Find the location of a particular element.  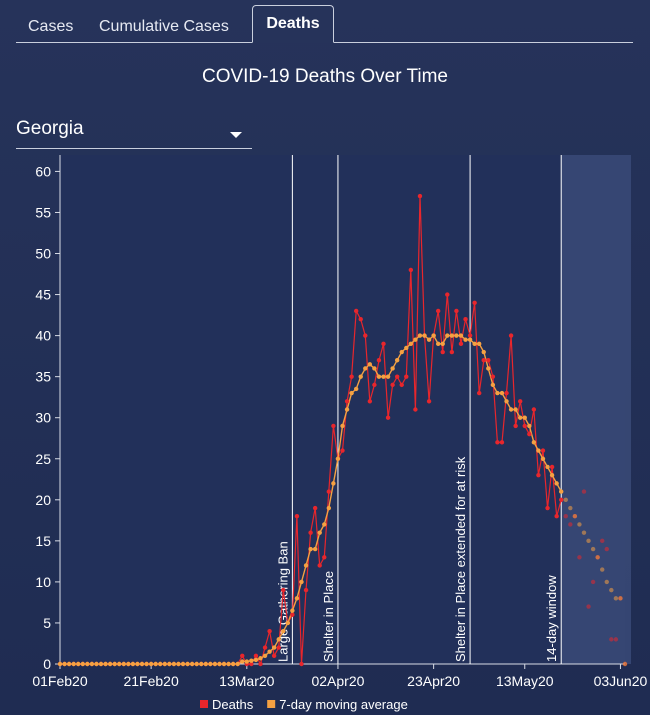

y-tick-label: 25 is located at coordinates (43, 459).